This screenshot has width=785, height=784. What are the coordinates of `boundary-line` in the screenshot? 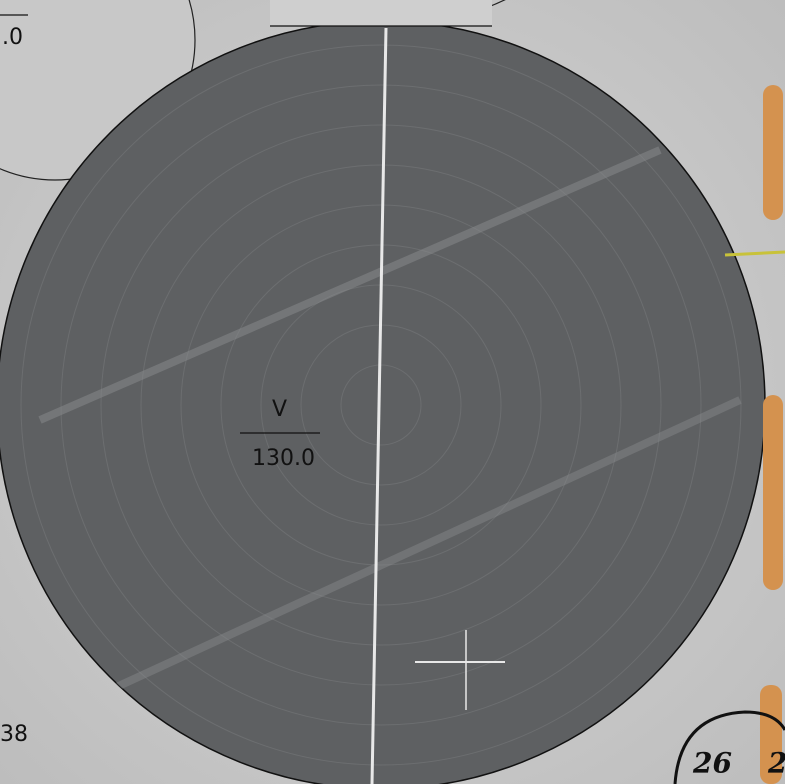 It's located at (754, 253).